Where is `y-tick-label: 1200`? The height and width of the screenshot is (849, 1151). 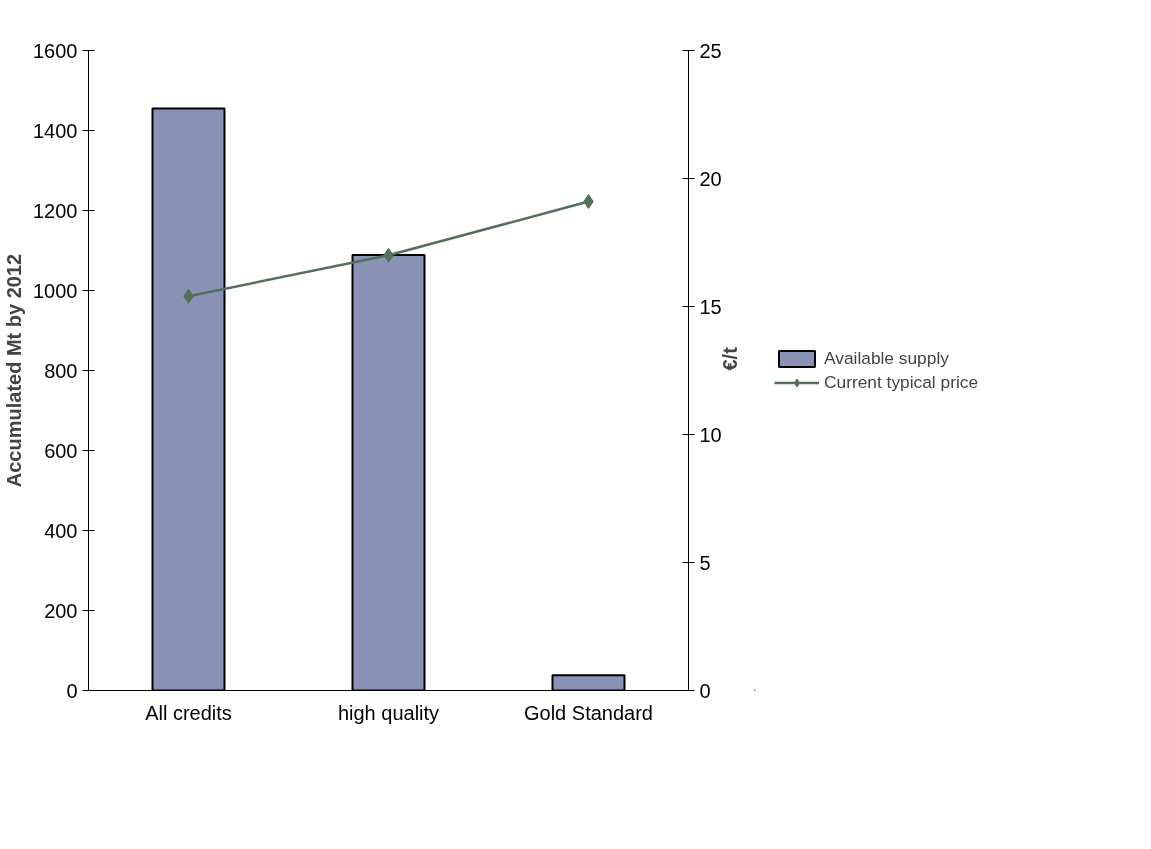 y-tick-label: 1200 is located at coordinates (55, 210).